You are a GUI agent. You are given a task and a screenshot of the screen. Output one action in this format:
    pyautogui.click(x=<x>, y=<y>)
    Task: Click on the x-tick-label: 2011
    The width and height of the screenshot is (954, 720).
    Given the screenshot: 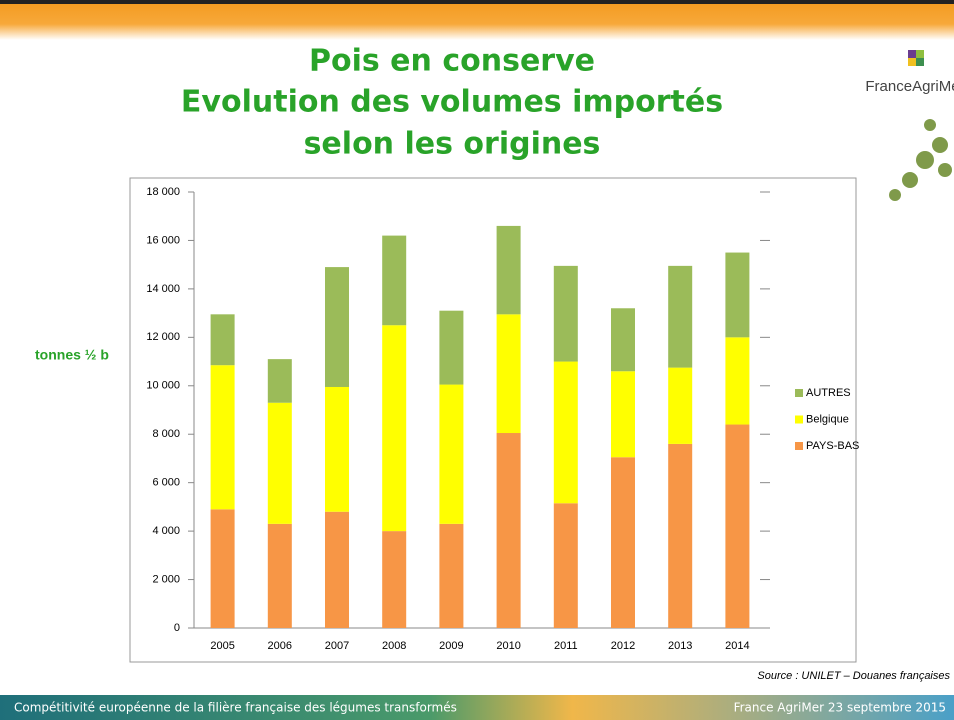 What is the action you would take?
    pyautogui.click(x=566, y=646)
    